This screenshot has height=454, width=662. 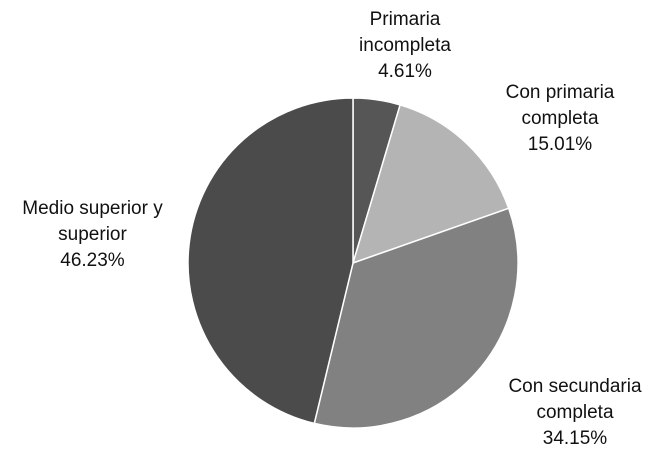 What do you see at coordinates (405, 71) in the screenshot?
I see `value-label: 4.61%` at bounding box center [405, 71].